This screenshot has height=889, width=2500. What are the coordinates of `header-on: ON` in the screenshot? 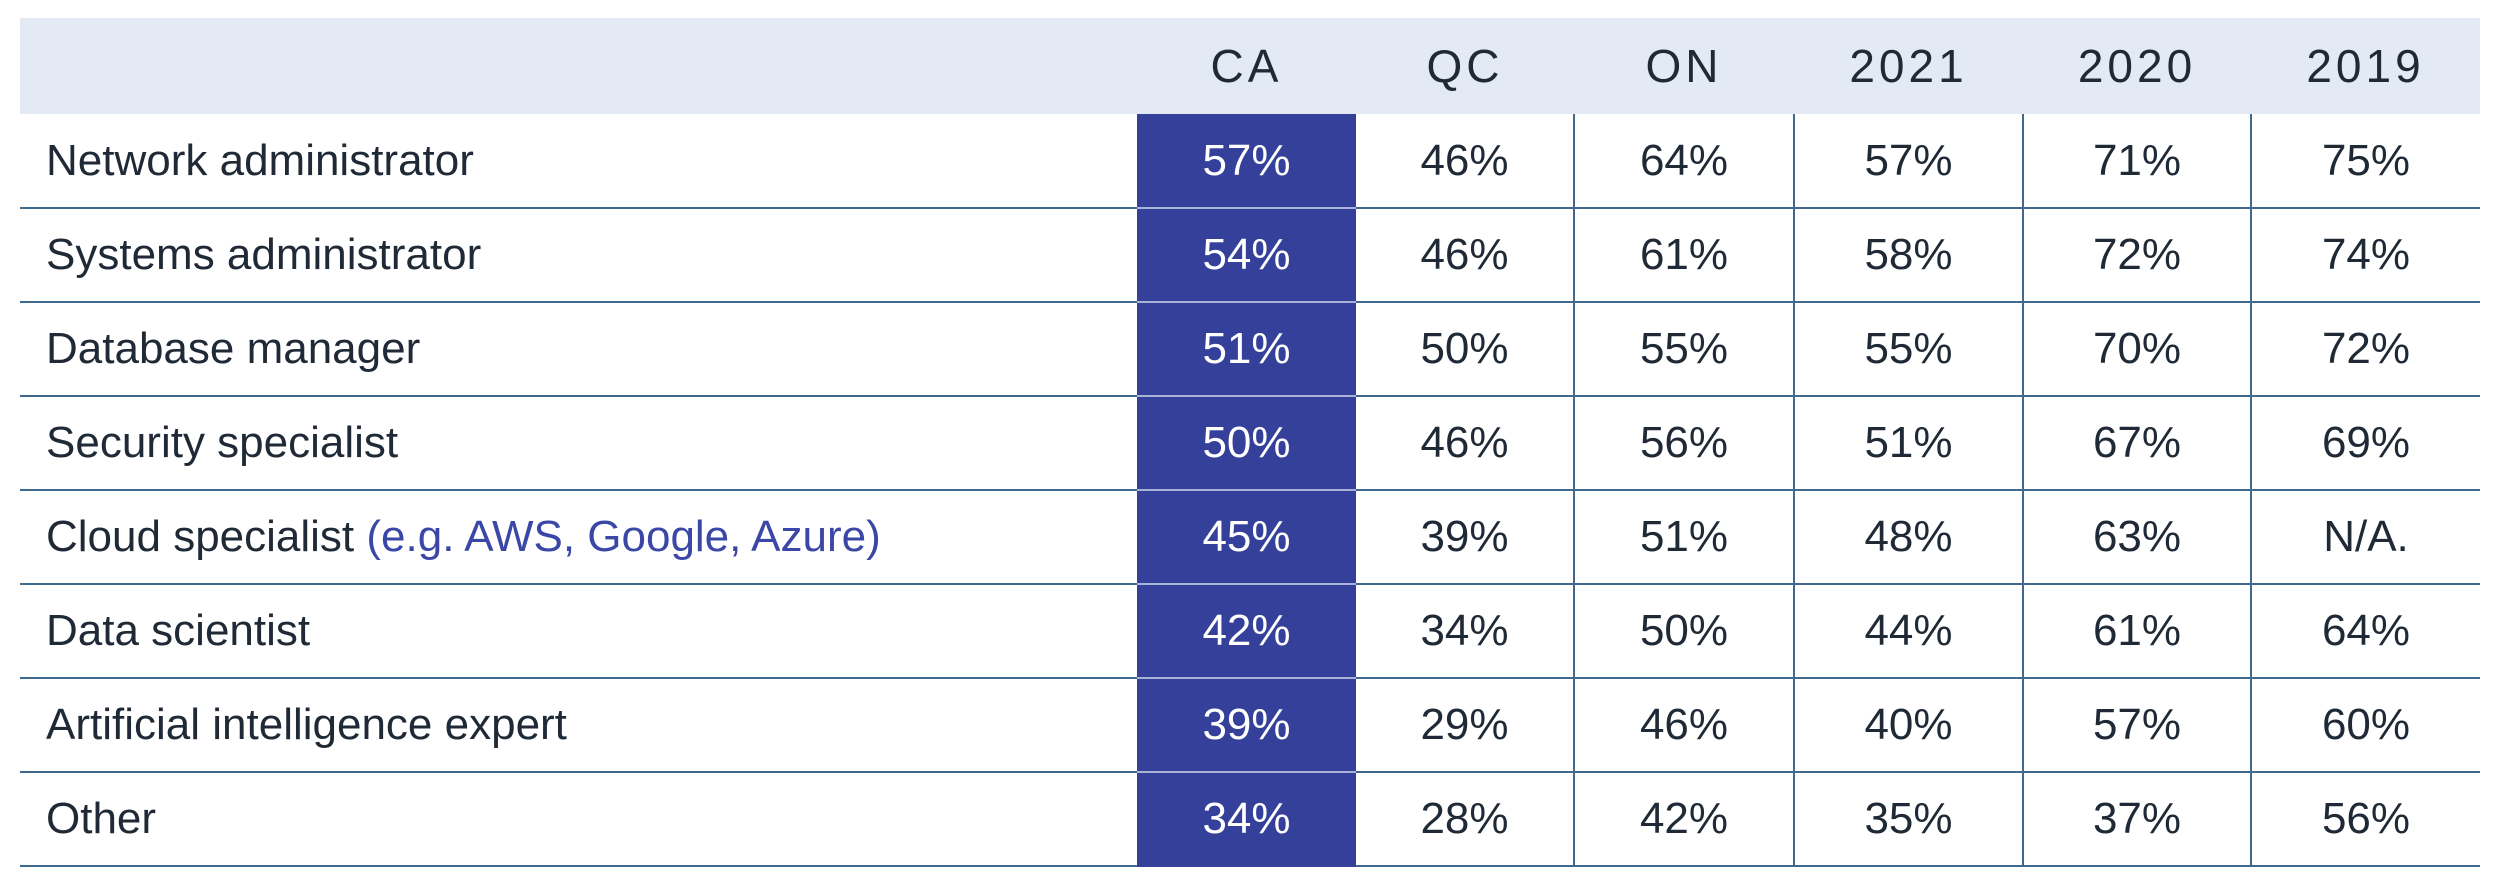 It's located at (1684, 66).